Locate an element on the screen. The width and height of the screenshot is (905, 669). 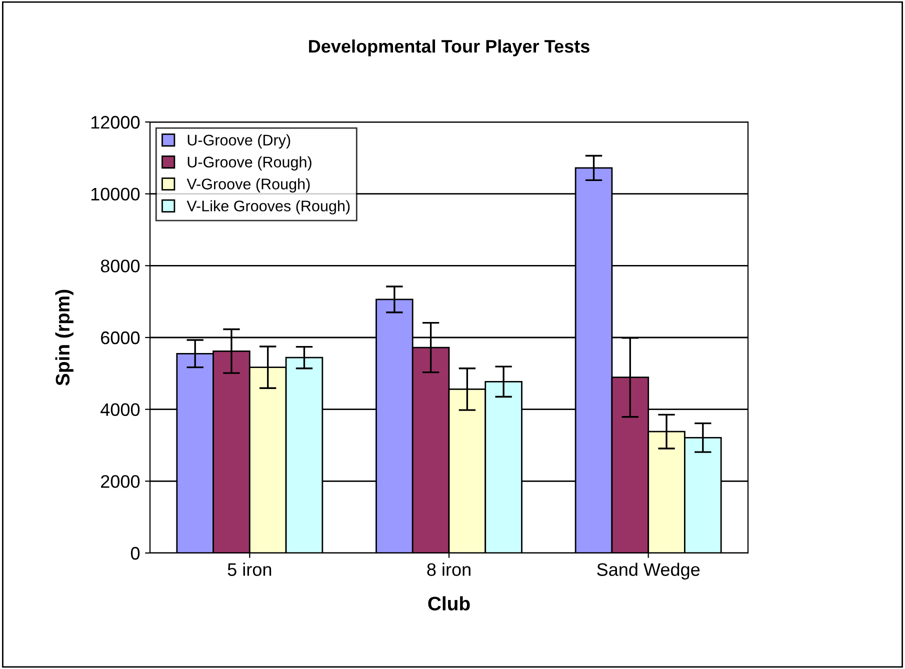
chart-title: Developmental Tour Player Tests is located at coordinates (449, 47).